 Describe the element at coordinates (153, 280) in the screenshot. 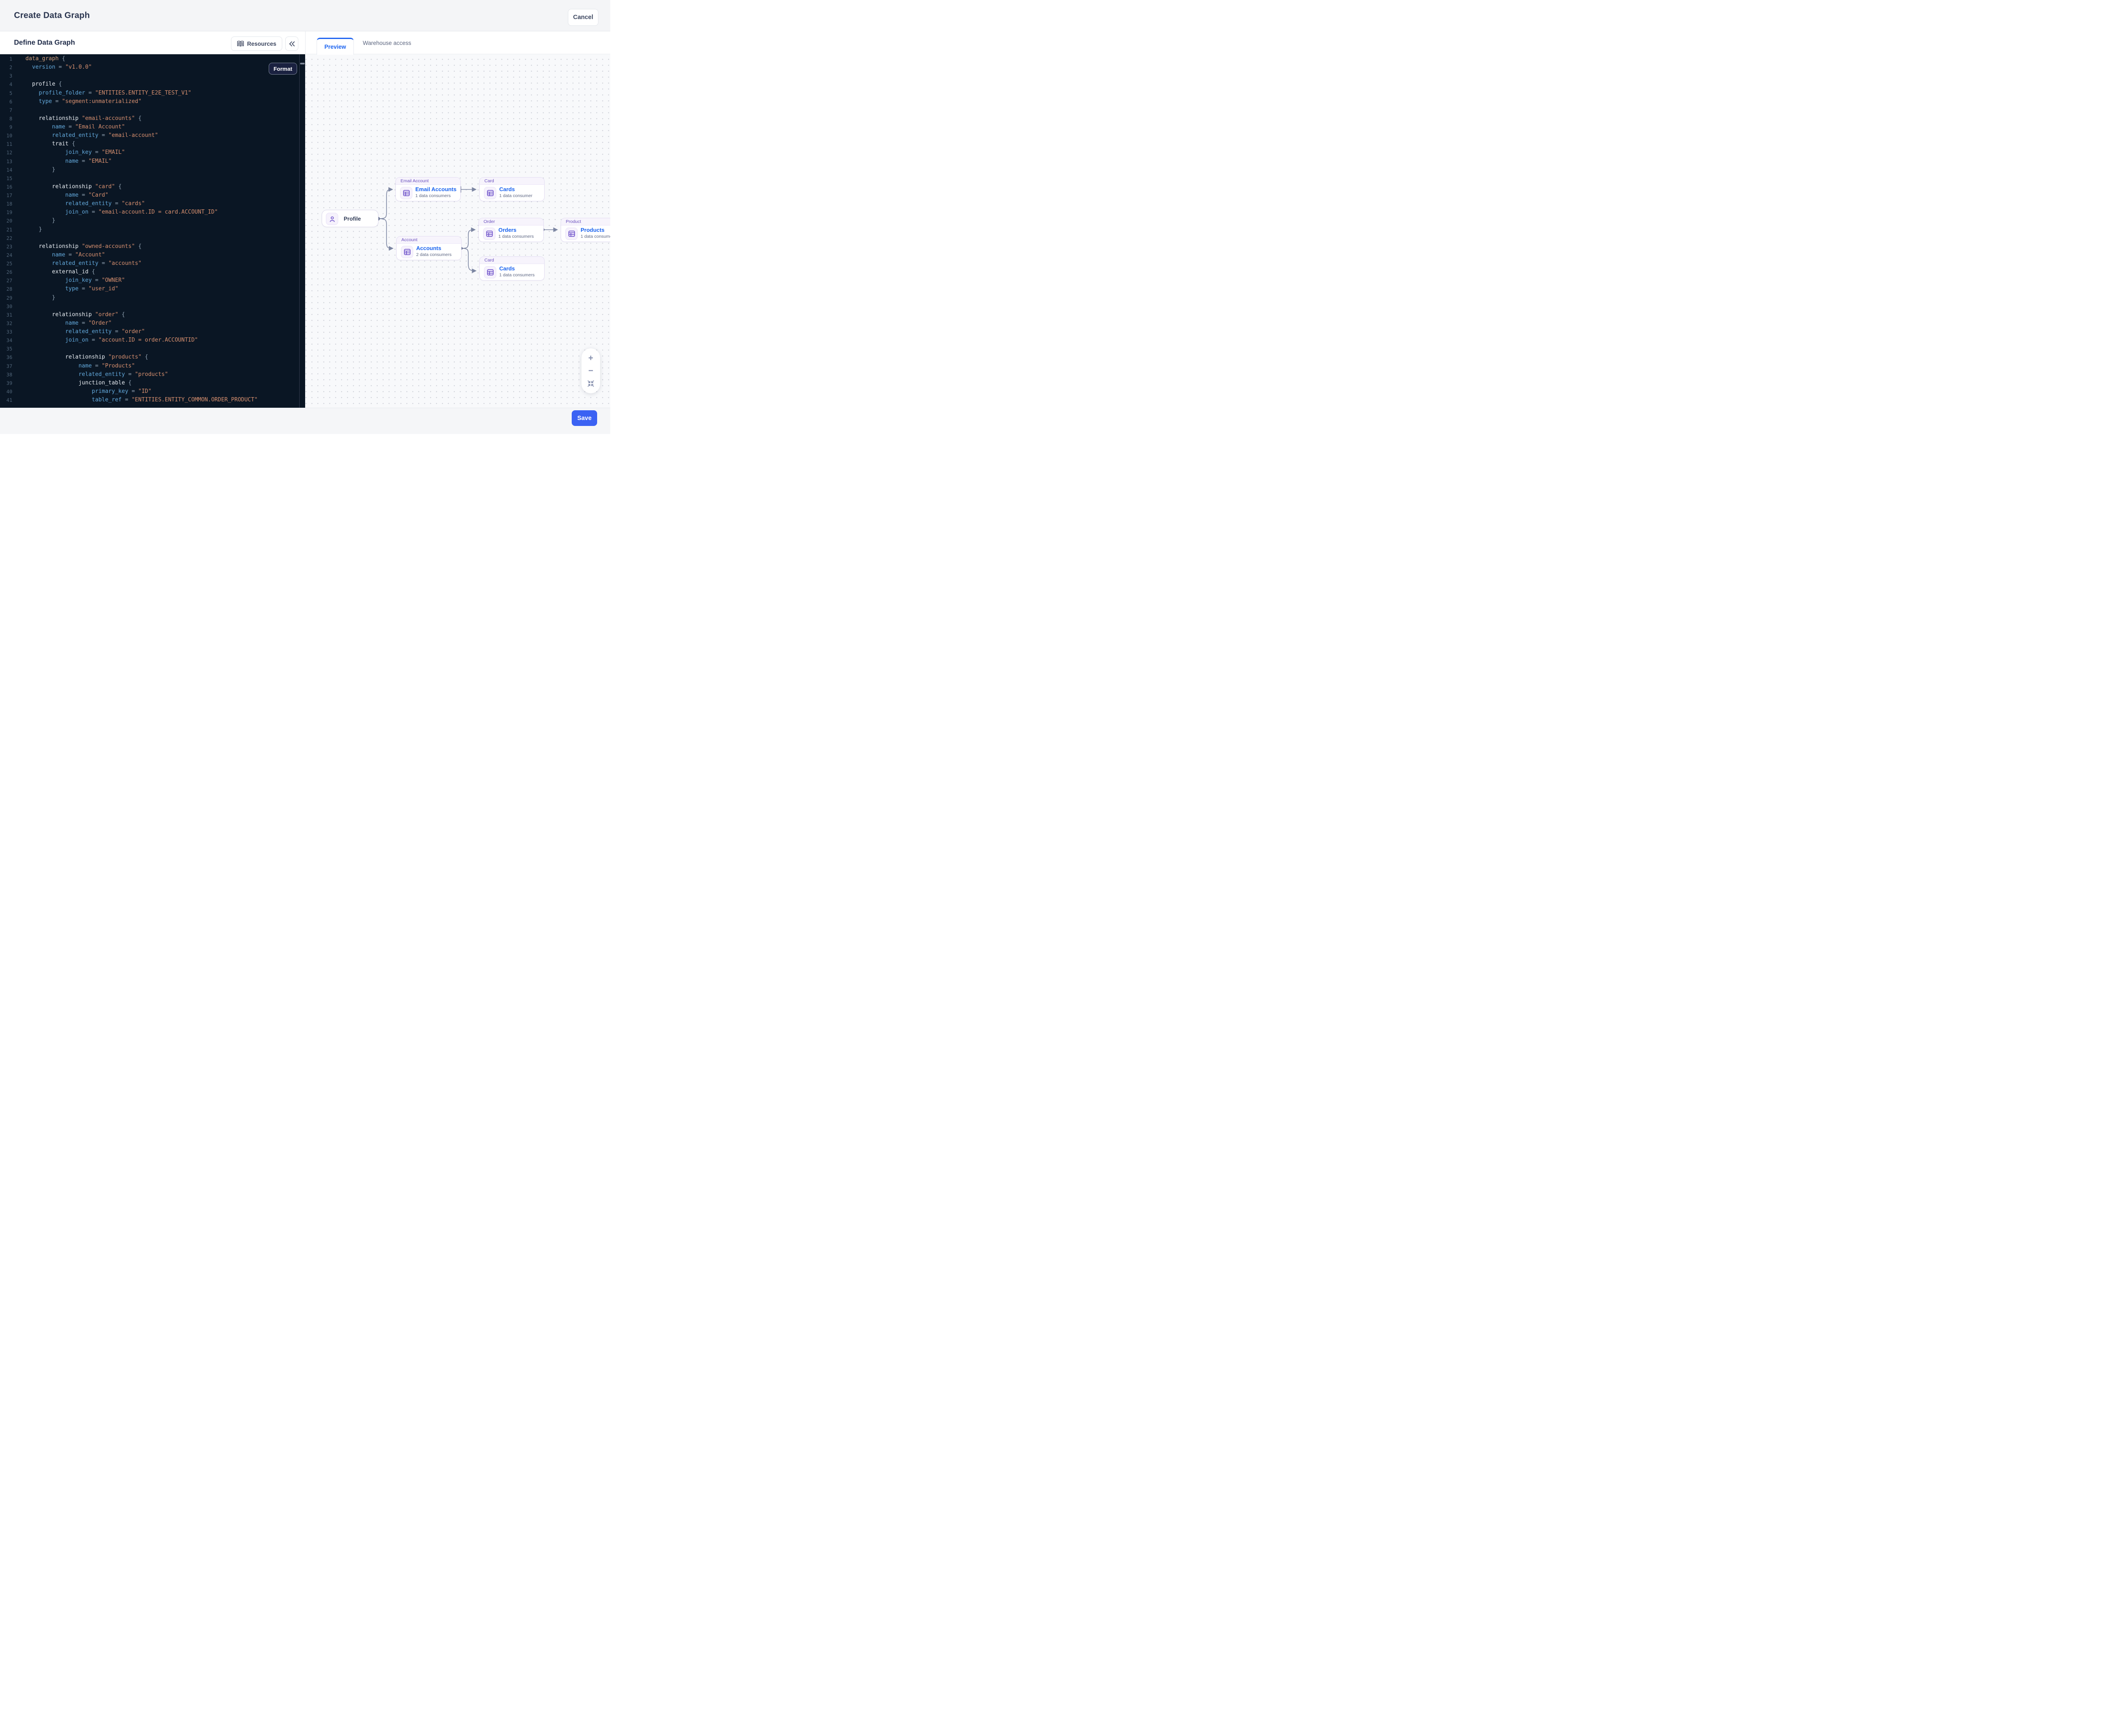

I see `code-line: 27 join_key = "OWNER"` at that location.